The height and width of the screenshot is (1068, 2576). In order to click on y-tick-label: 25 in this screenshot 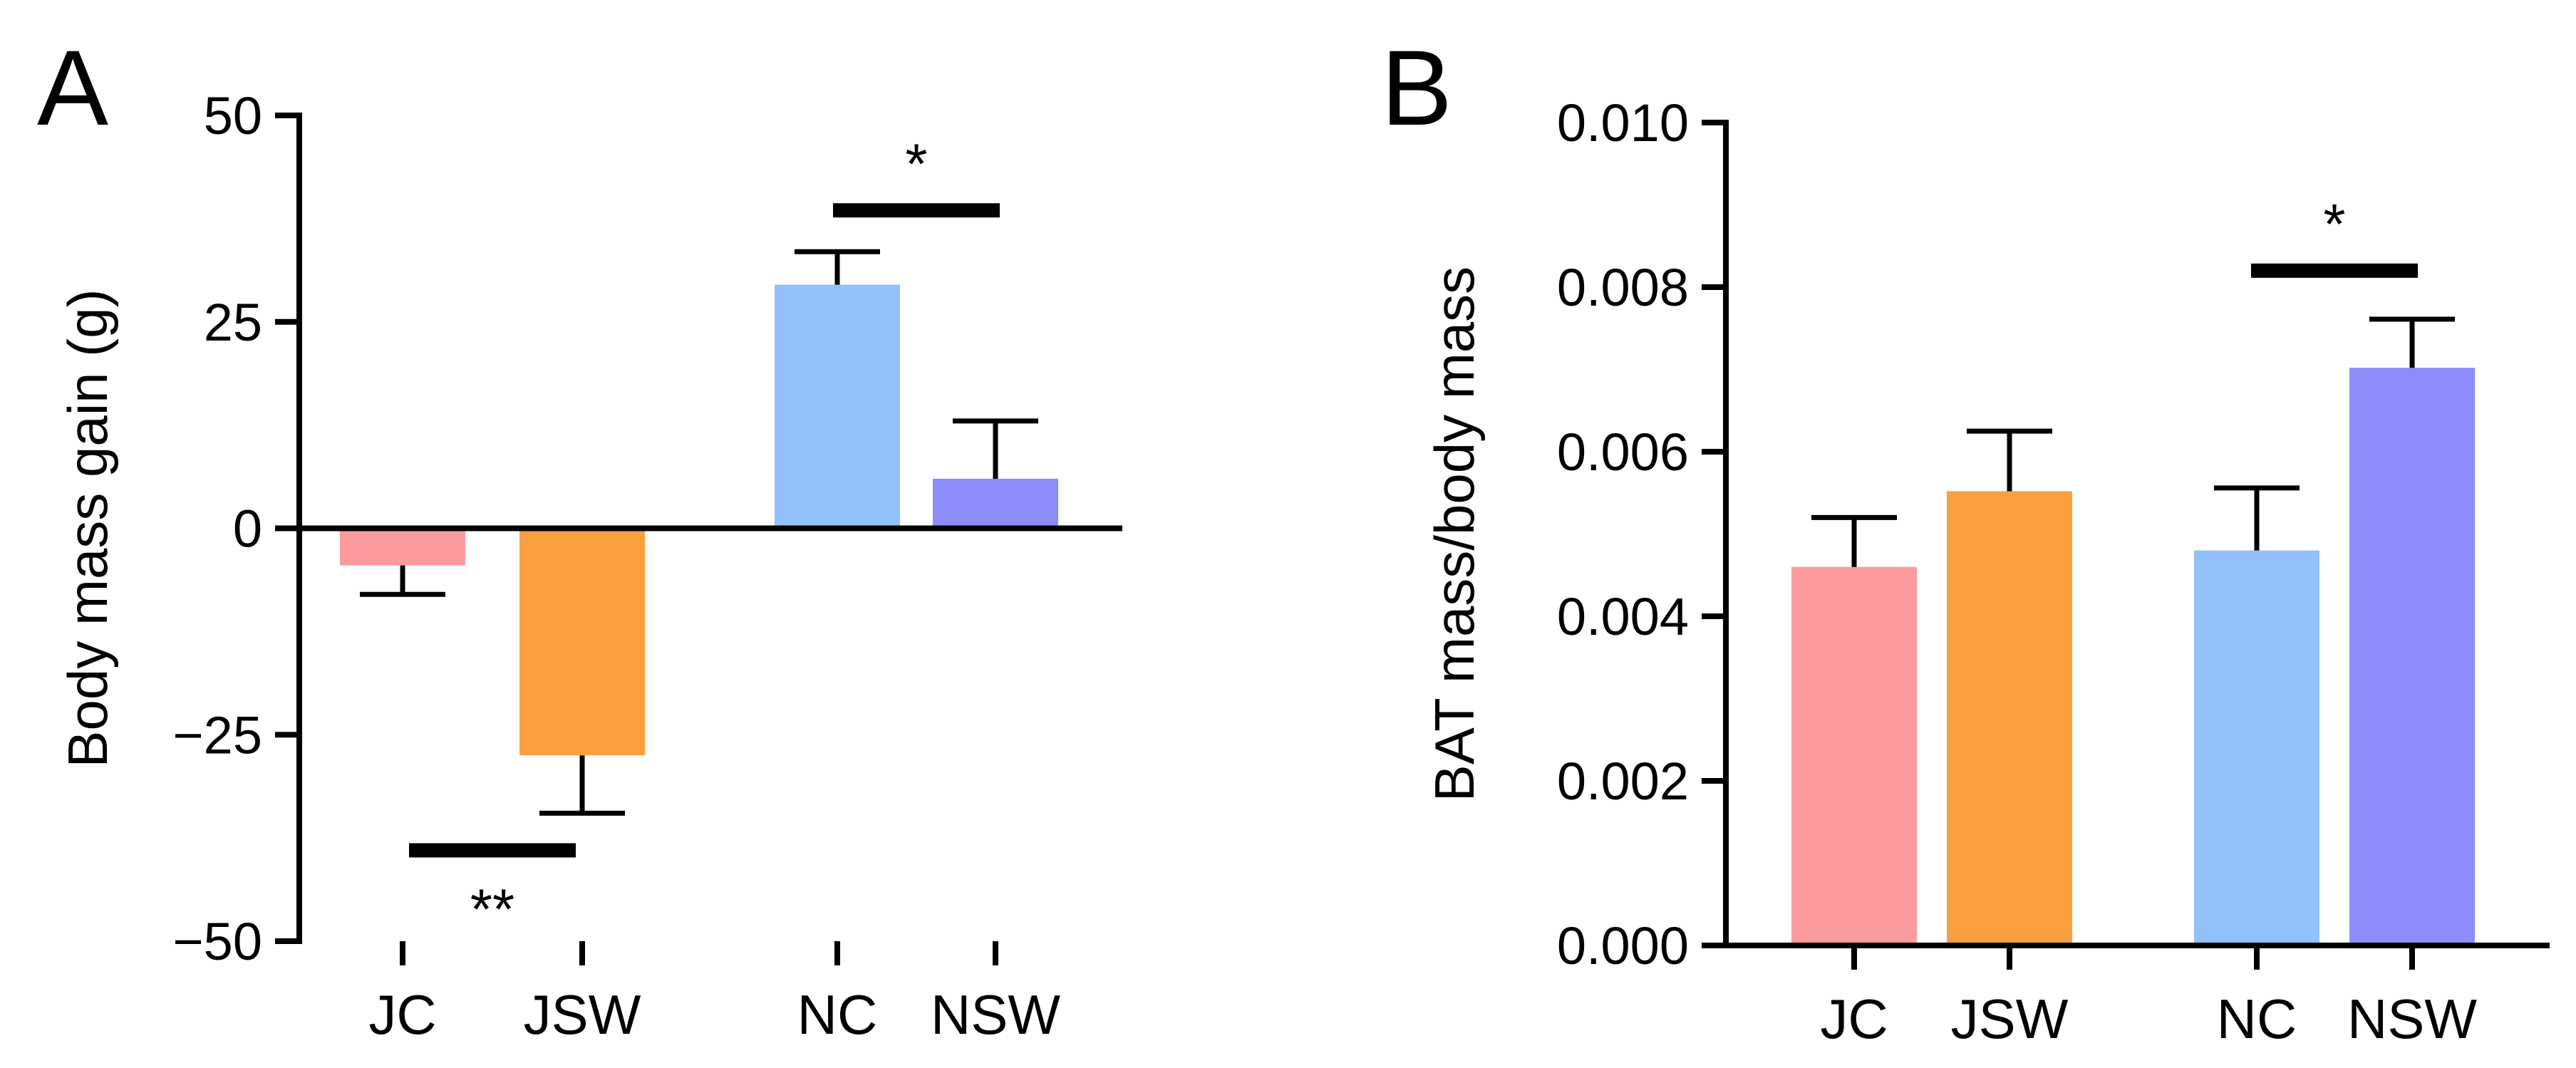, I will do `click(233, 322)`.